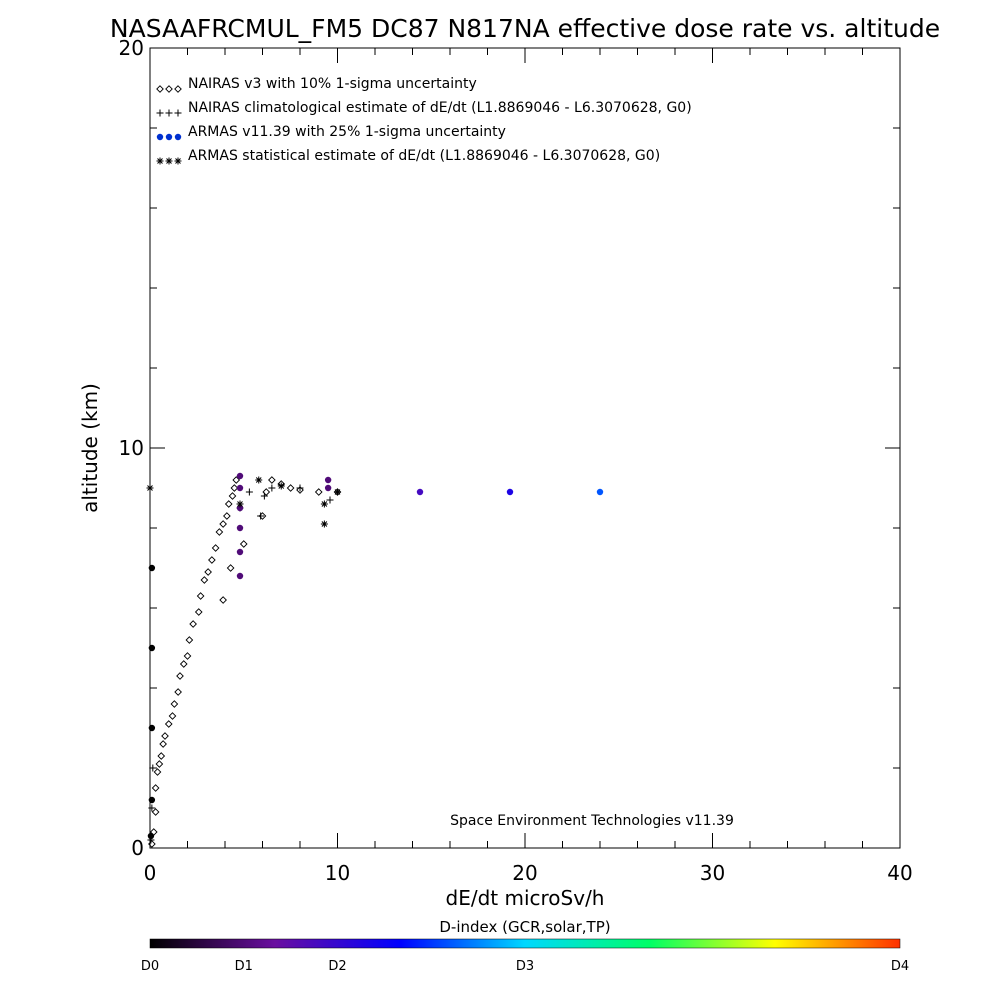 This screenshot has height=1000, width=1000. What do you see at coordinates (137, 848) in the screenshot?
I see `y-tick-label: 0` at bounding box center [137, 848].